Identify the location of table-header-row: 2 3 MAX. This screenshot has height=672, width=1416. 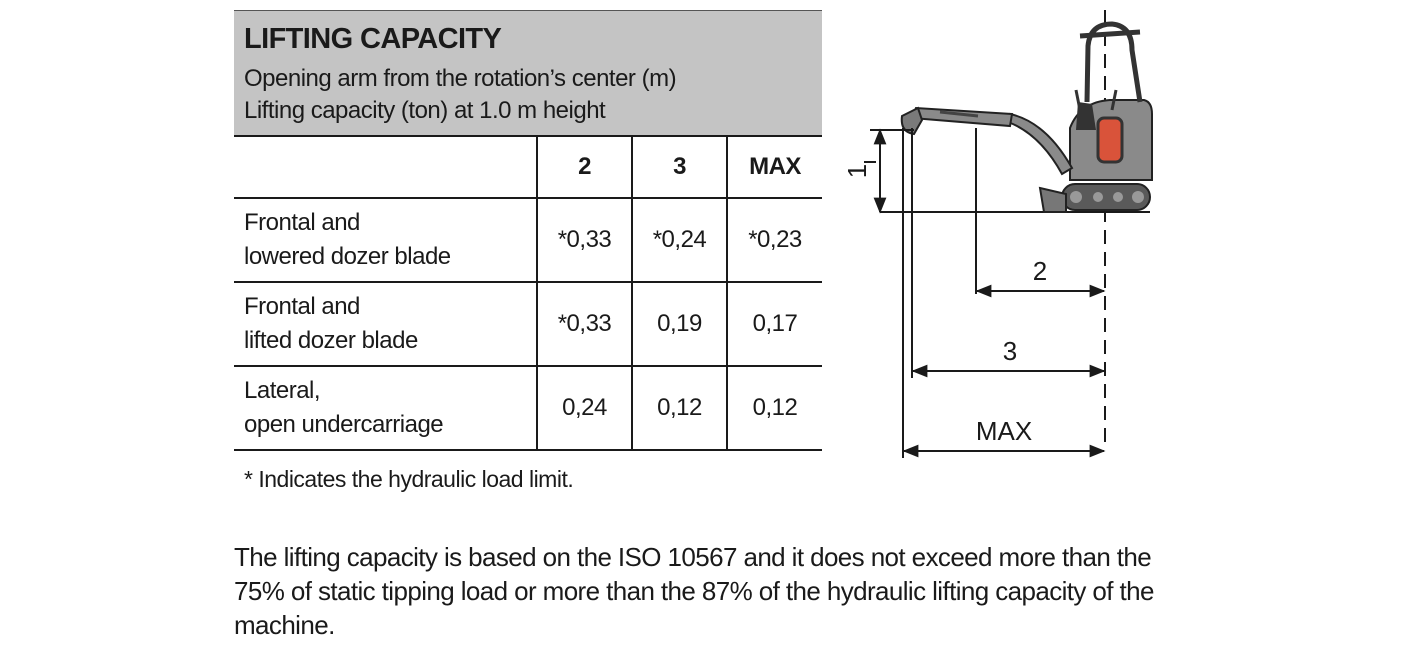
(528, 167).